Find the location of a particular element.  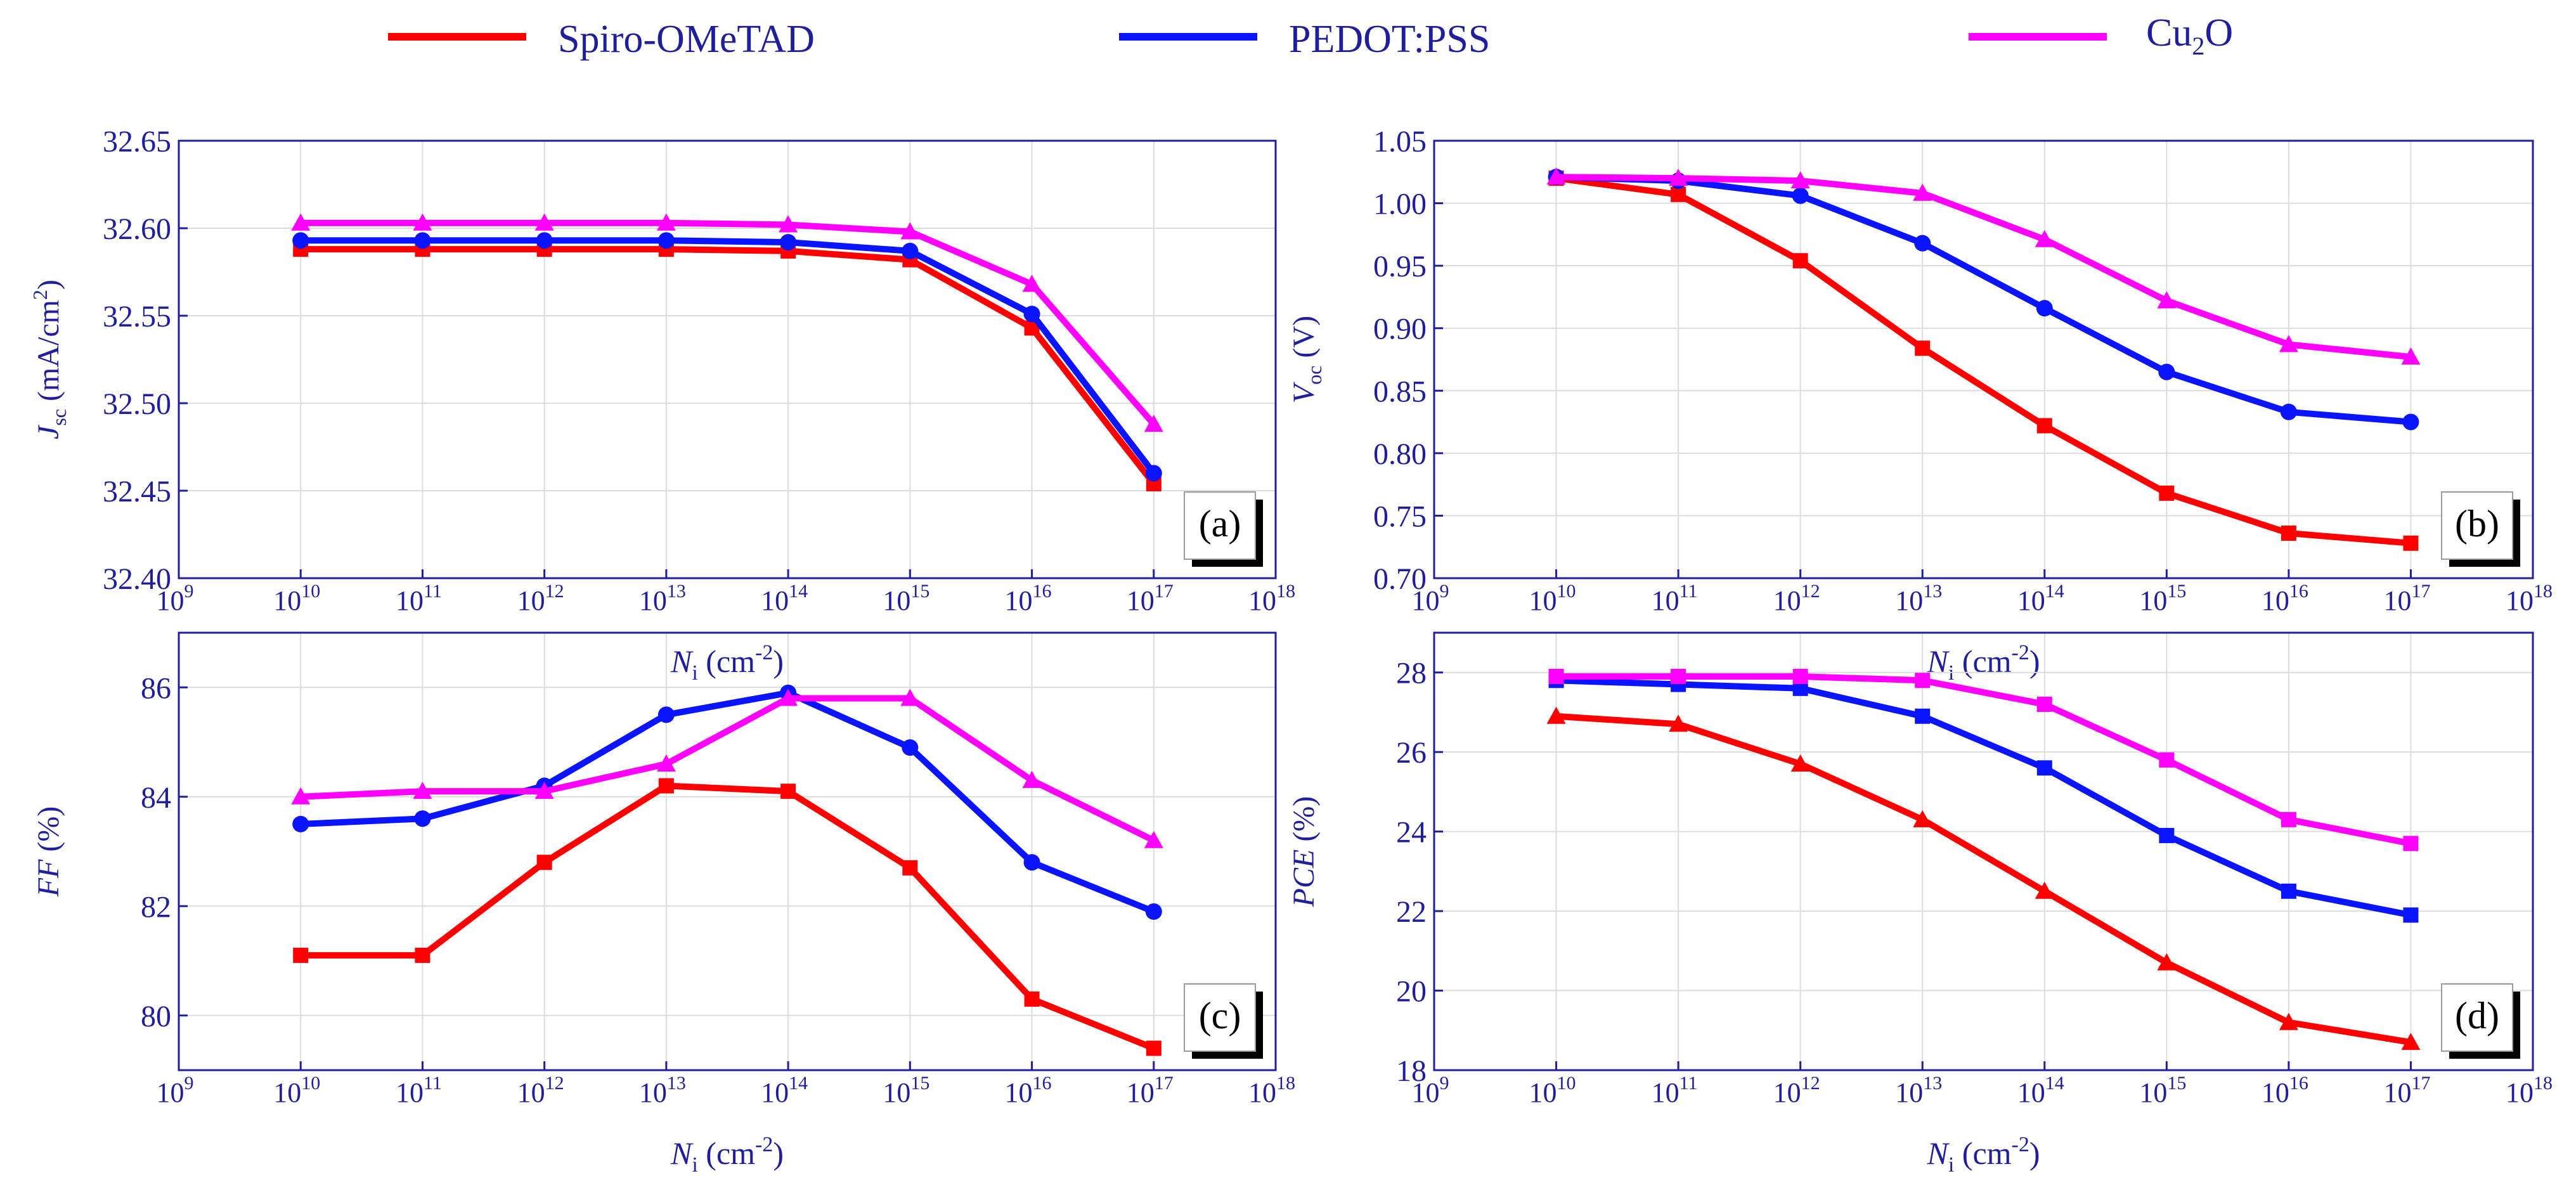

y-tick-label: 86 is located at coordinates (156, 688).